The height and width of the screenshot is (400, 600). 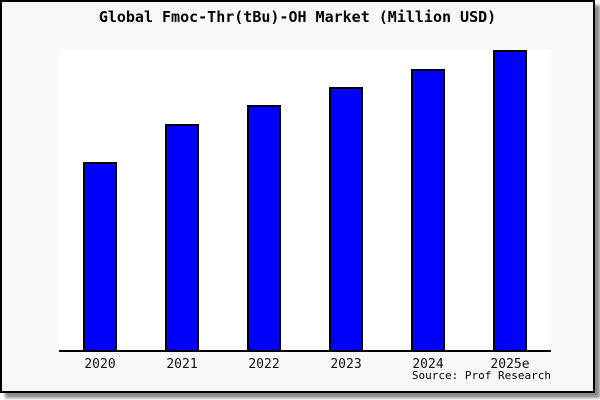 What do you see at coordinates (428, 364) in the screenshot?
I see `x-tick-label-2024: 2024` at bounding box center [428, 364].